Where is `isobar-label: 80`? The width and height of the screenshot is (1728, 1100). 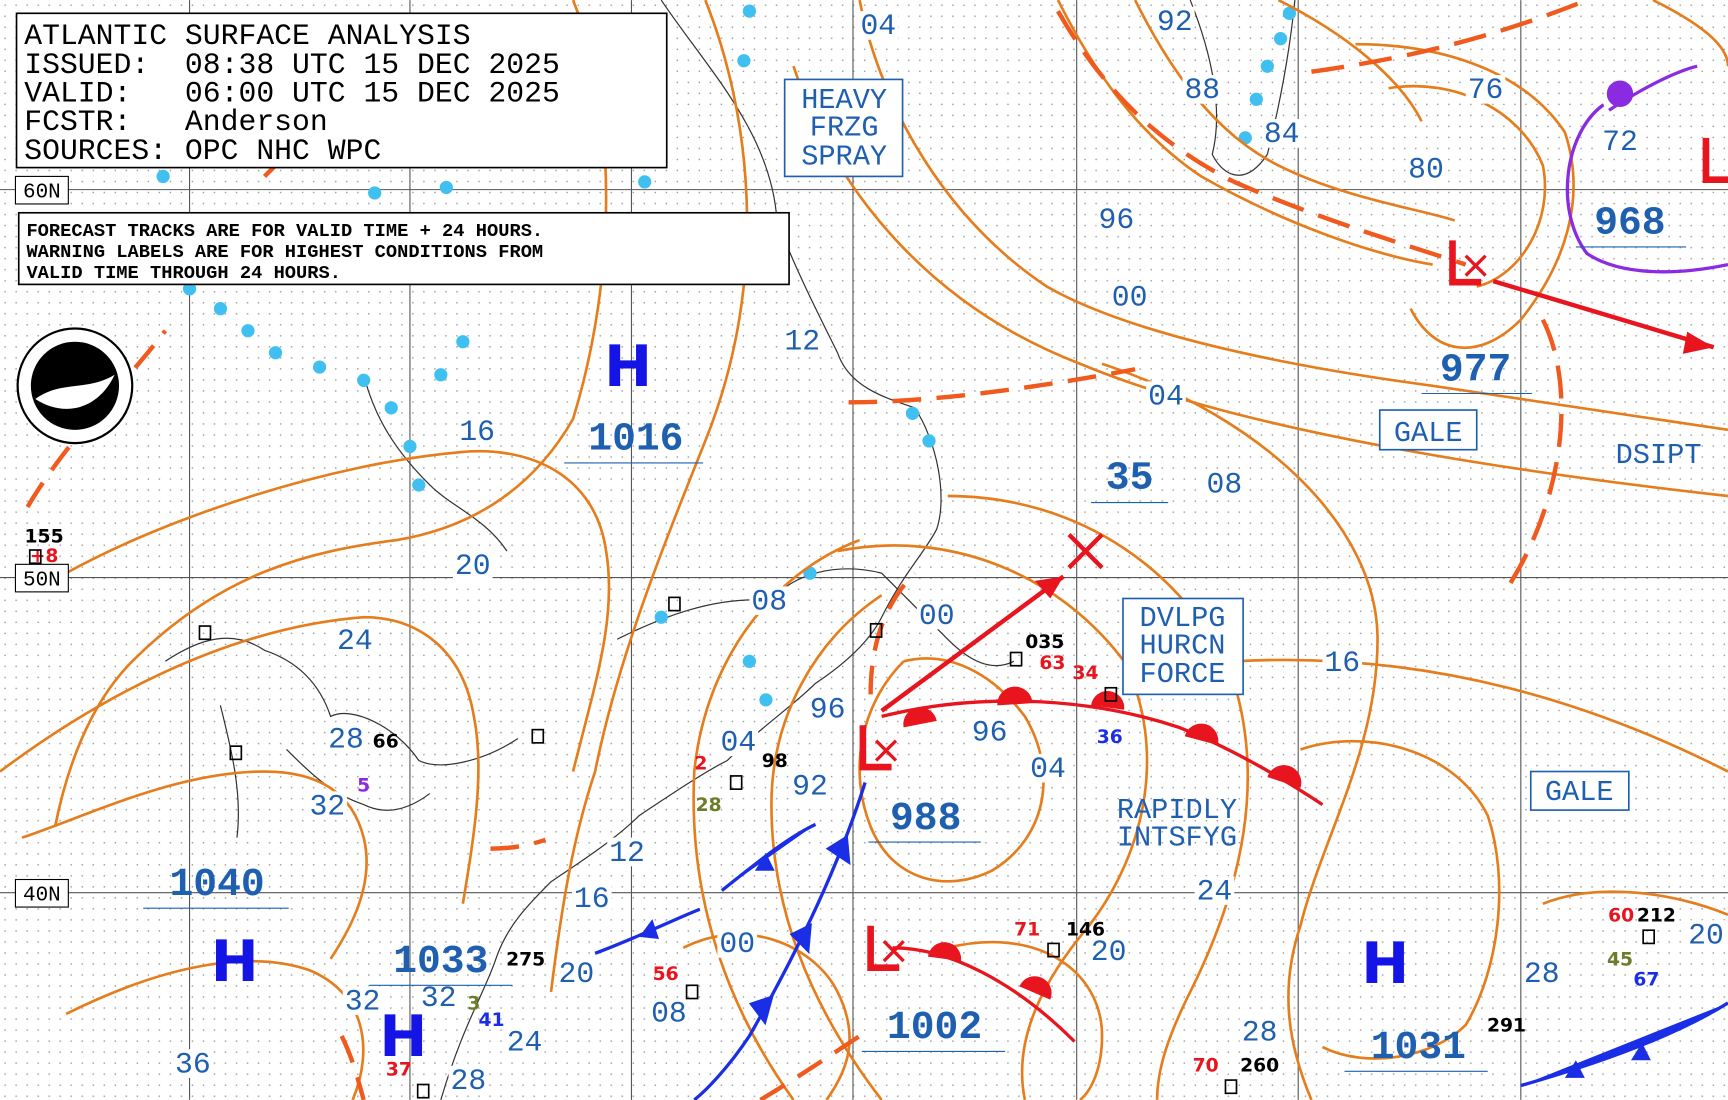
isobar-label: 80 is located at coordinates (1426, 170).